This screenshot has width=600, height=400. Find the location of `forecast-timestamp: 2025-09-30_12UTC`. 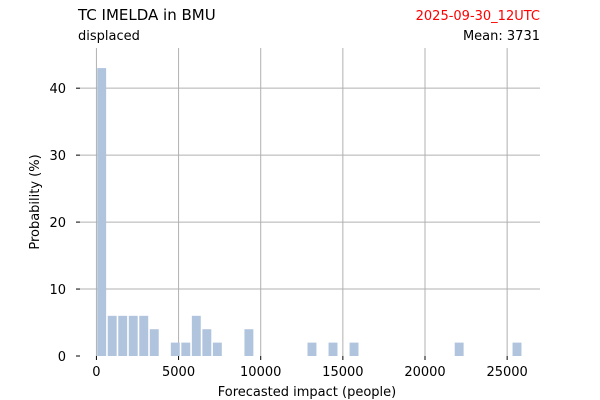

forecast-timestamp: 2025-09-30_12UTC is located at coordinates (478, 16).